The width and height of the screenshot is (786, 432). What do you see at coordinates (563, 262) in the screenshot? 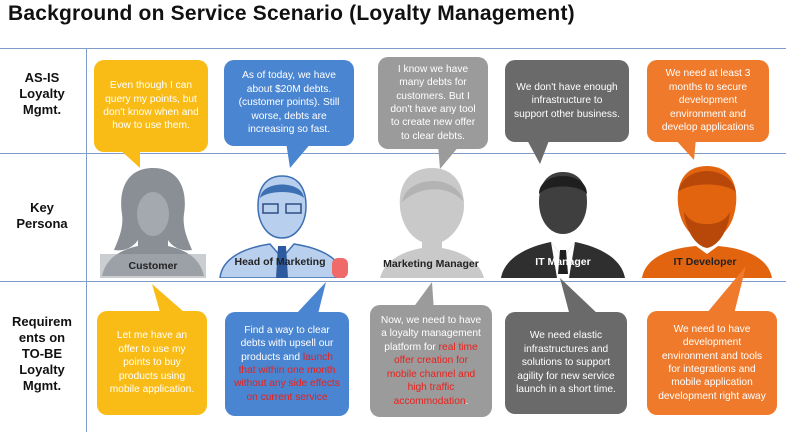
I see `persona-label-it-manager: IT Manager` at bounding box center [563, 262].